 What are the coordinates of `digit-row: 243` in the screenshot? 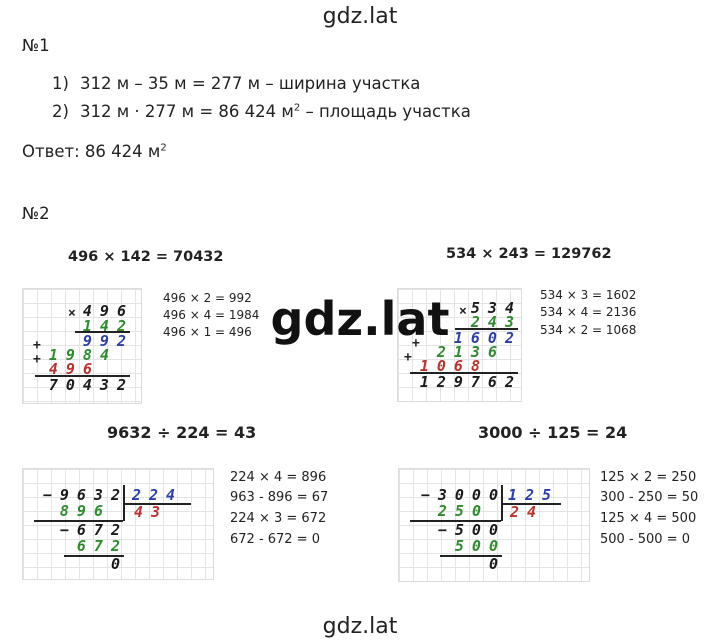 It's located at (496, 322).